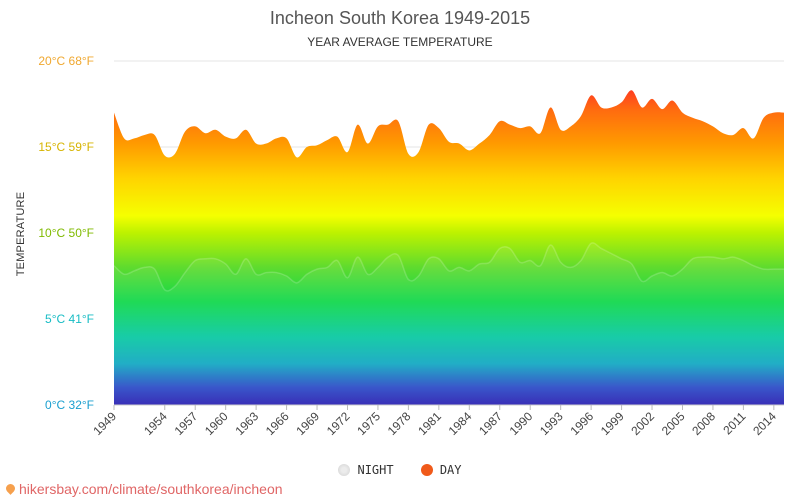 The height and width of the screenshot is (500, 800). Describe the element at coordinates (612, 423) in the screenshot. I see `x-tick-label: 1999` at that location.